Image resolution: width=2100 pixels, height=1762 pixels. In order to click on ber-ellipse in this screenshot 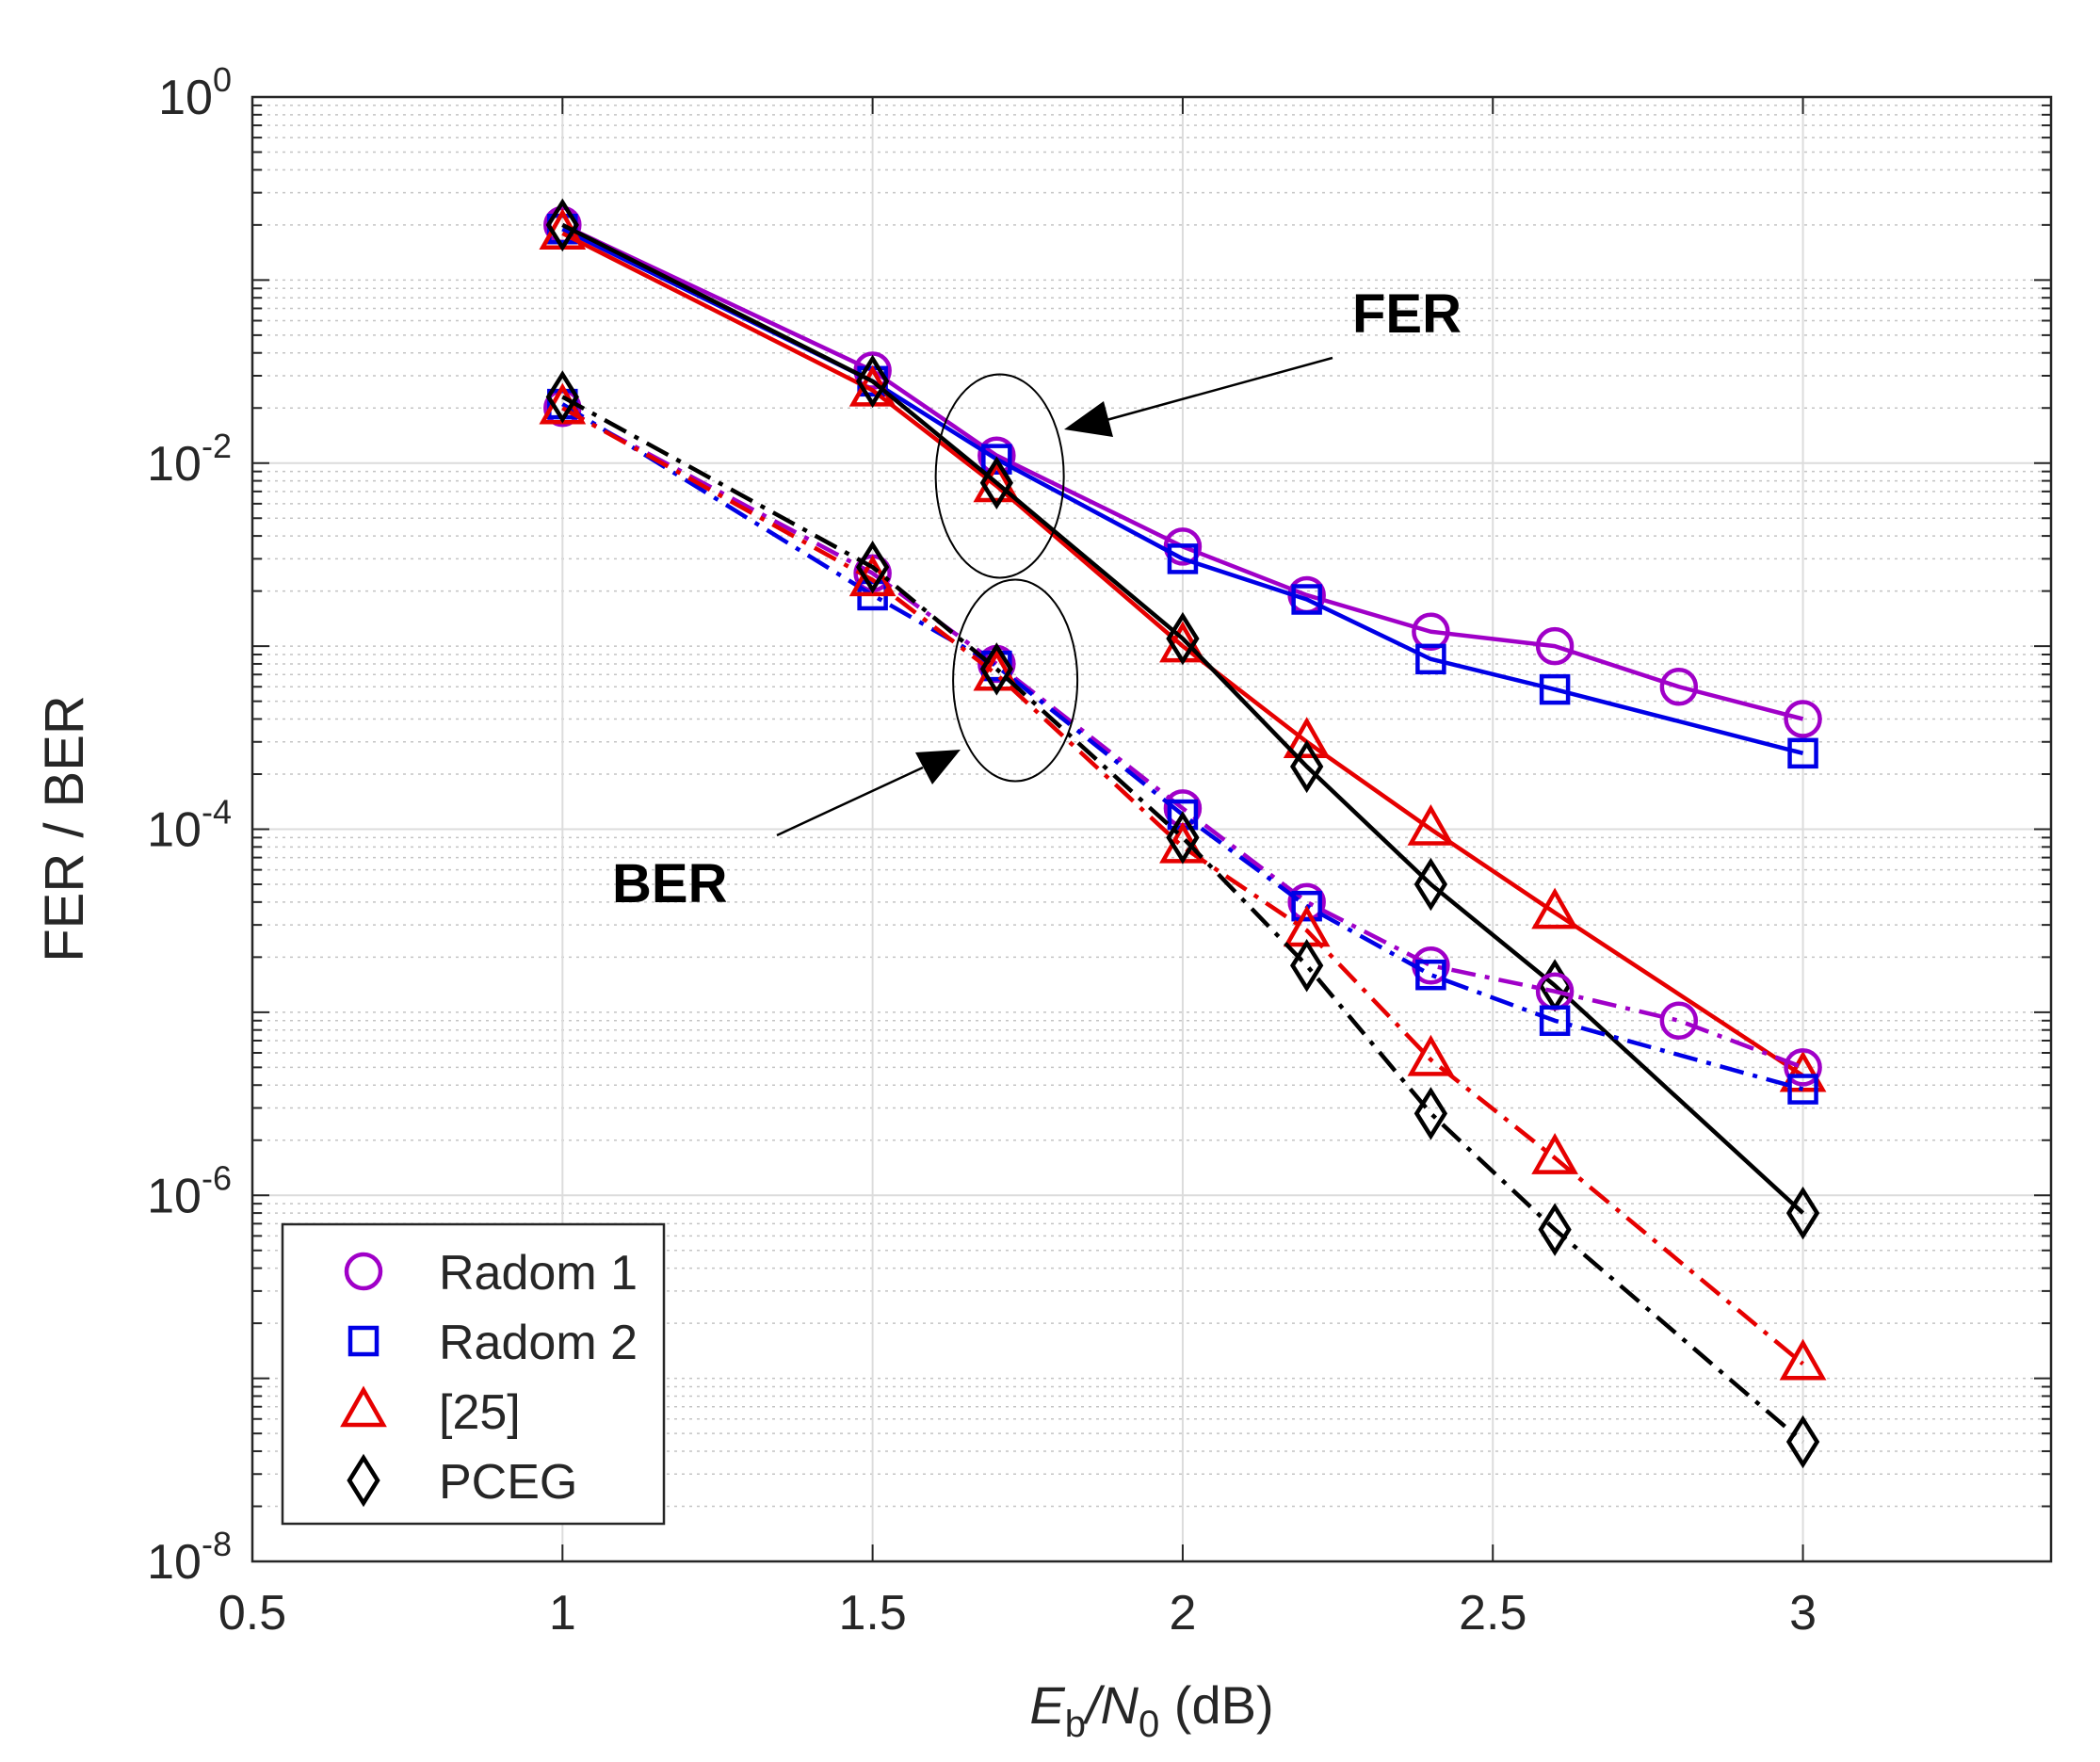, I will do `click(1015, 680)`.